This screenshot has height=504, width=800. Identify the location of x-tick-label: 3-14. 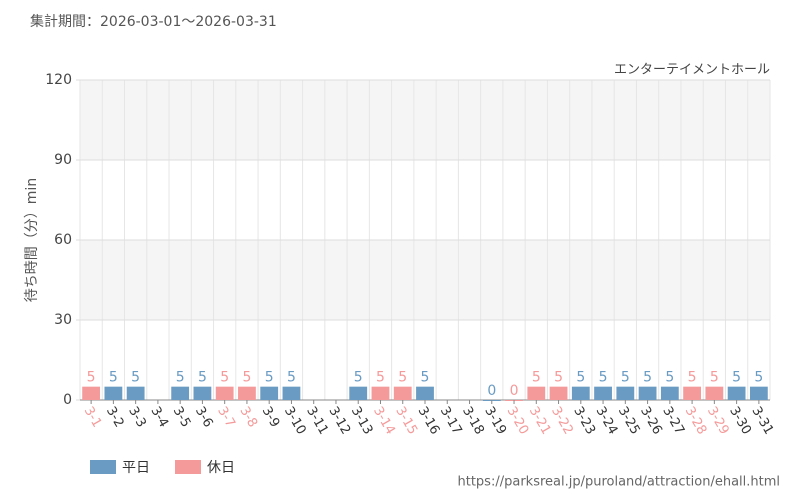
(384, 420).